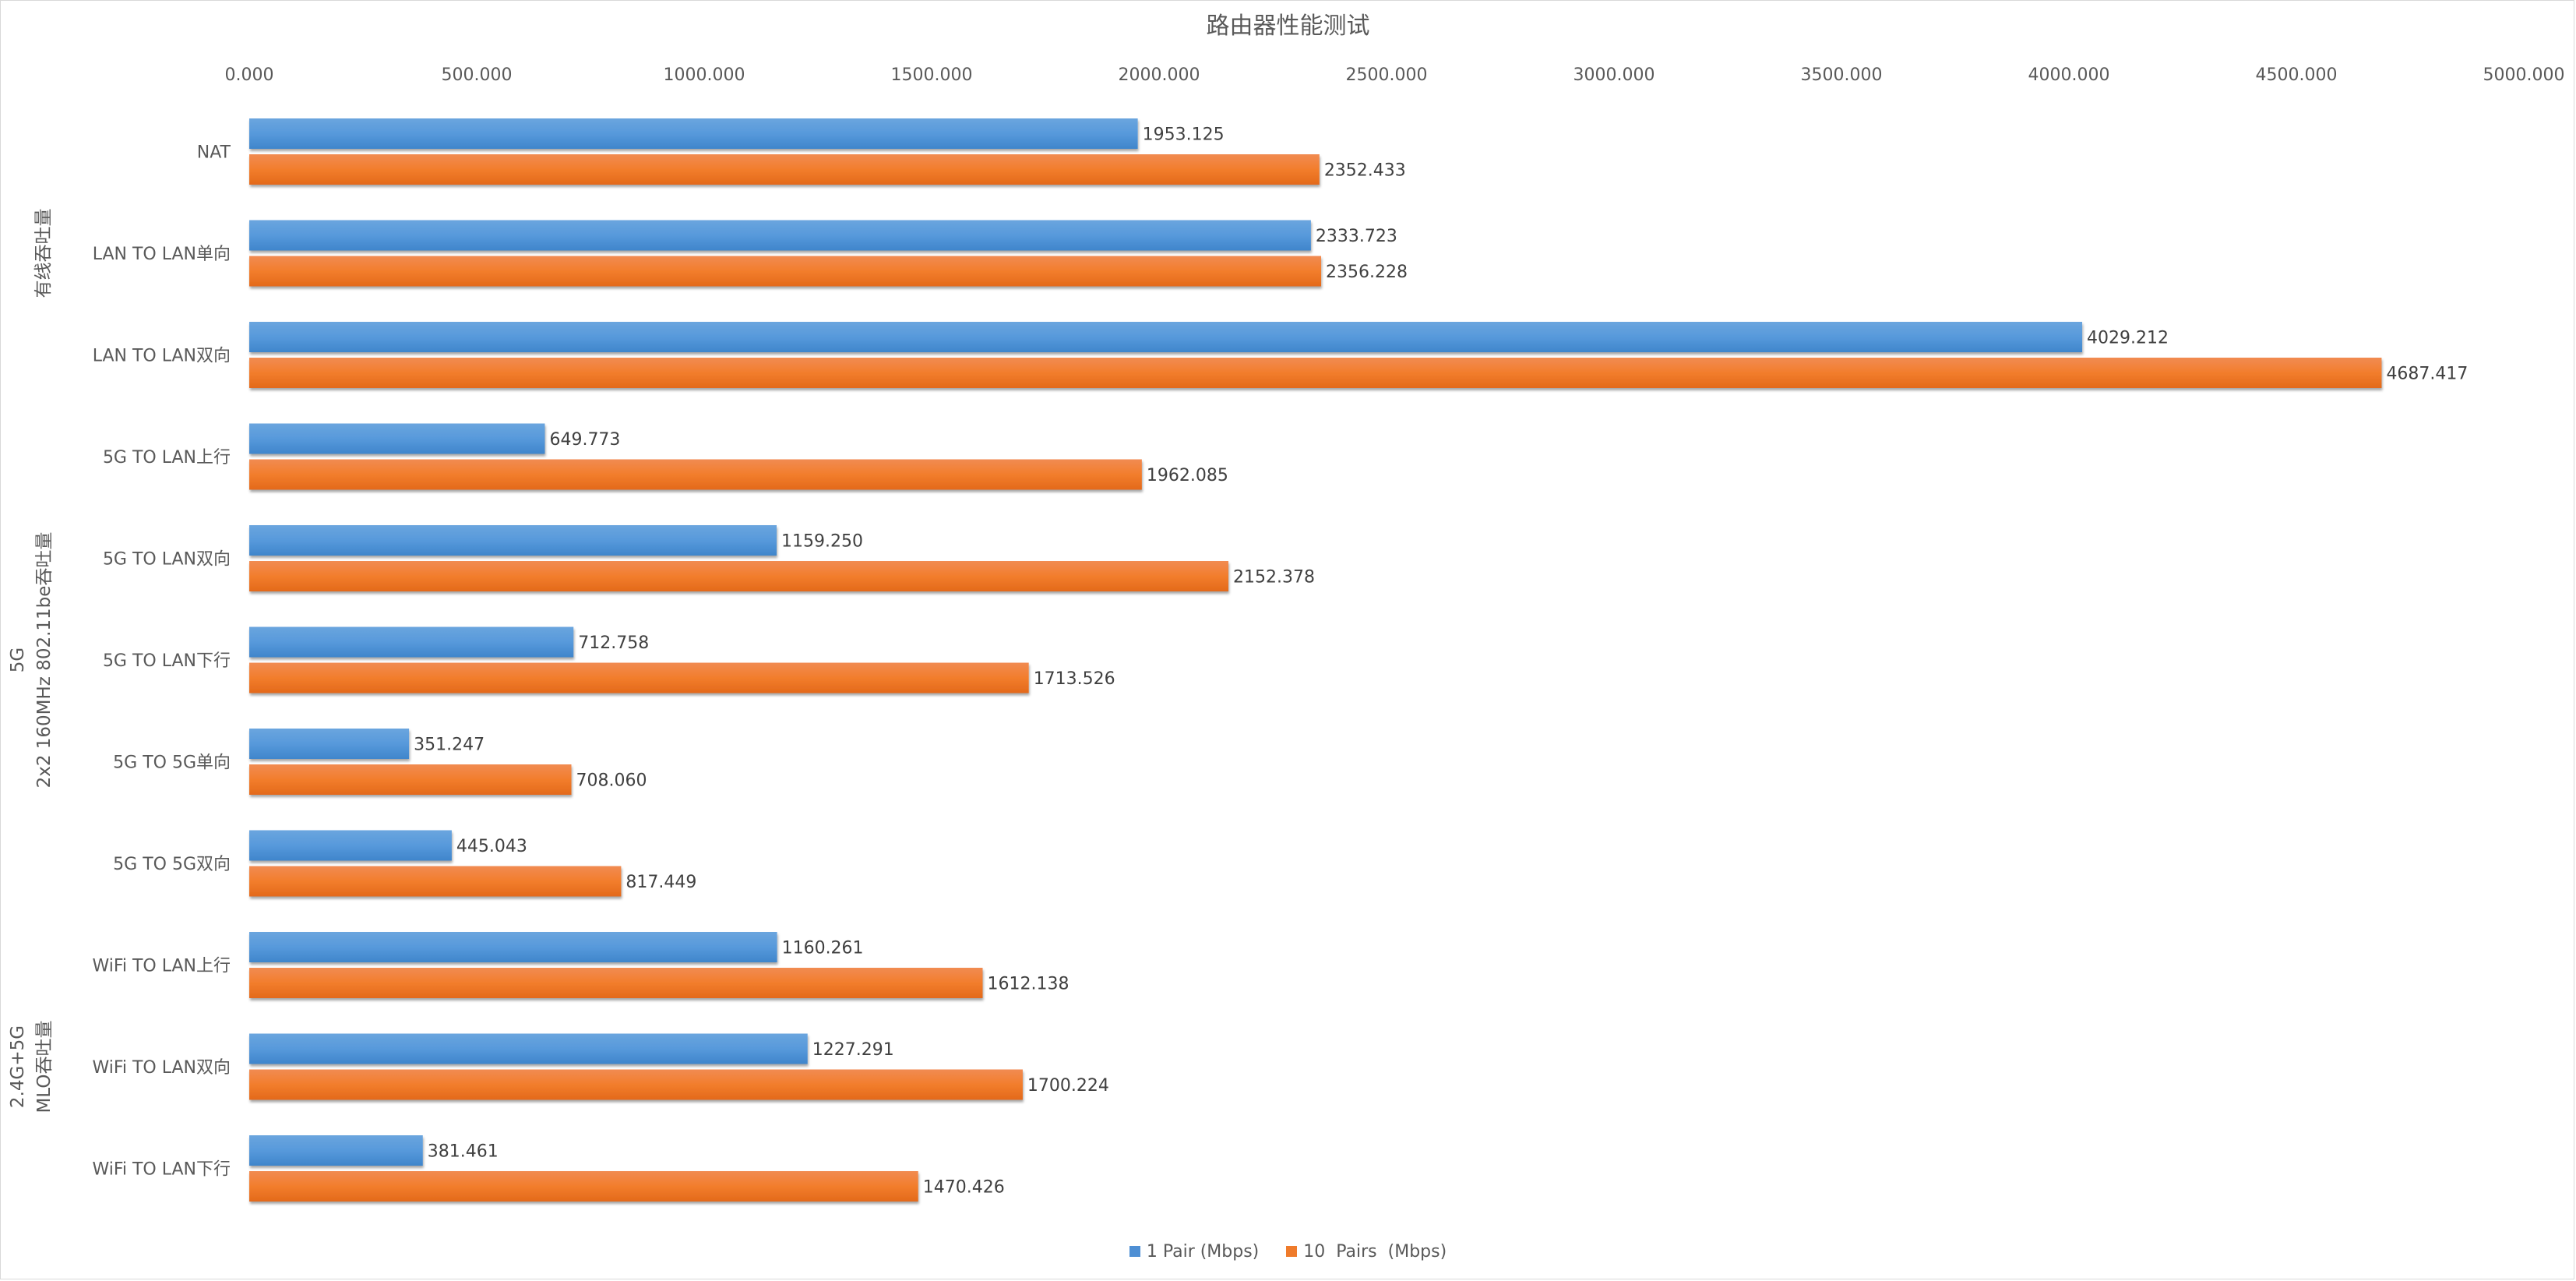 This screenshot has height=1281, width=2576. Describe the element at coordinates (1614, 75) in the screenshot. I see `x-tick-label: 3000.000` at that location.